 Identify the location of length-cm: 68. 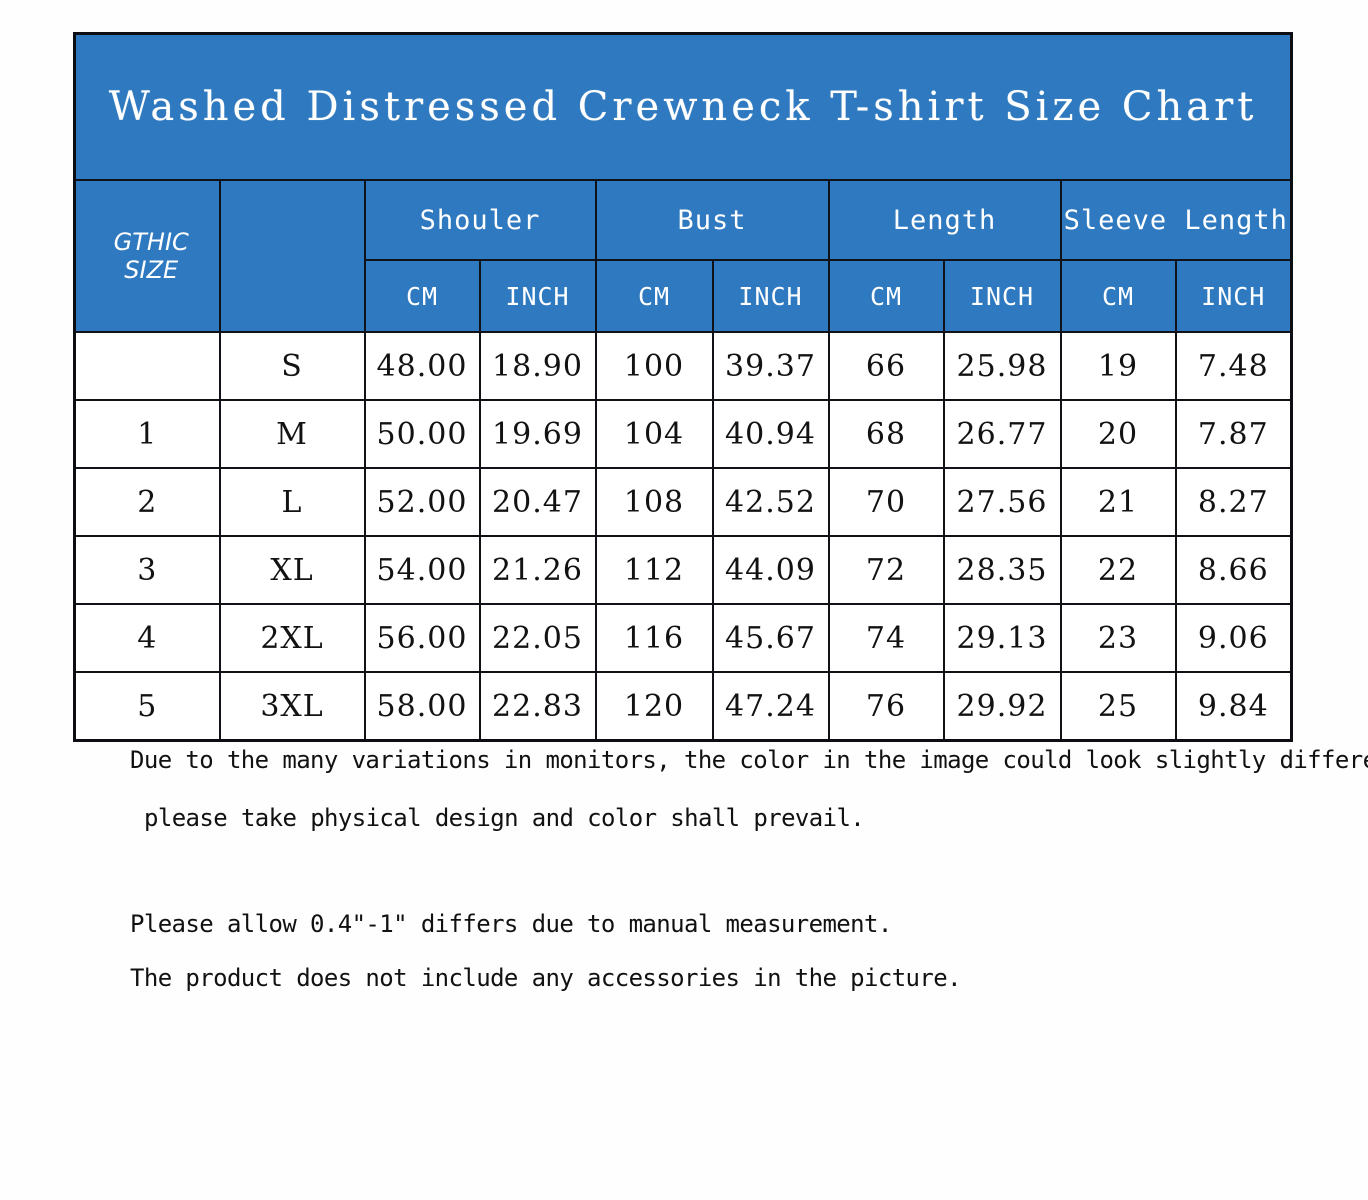
(886, 434).